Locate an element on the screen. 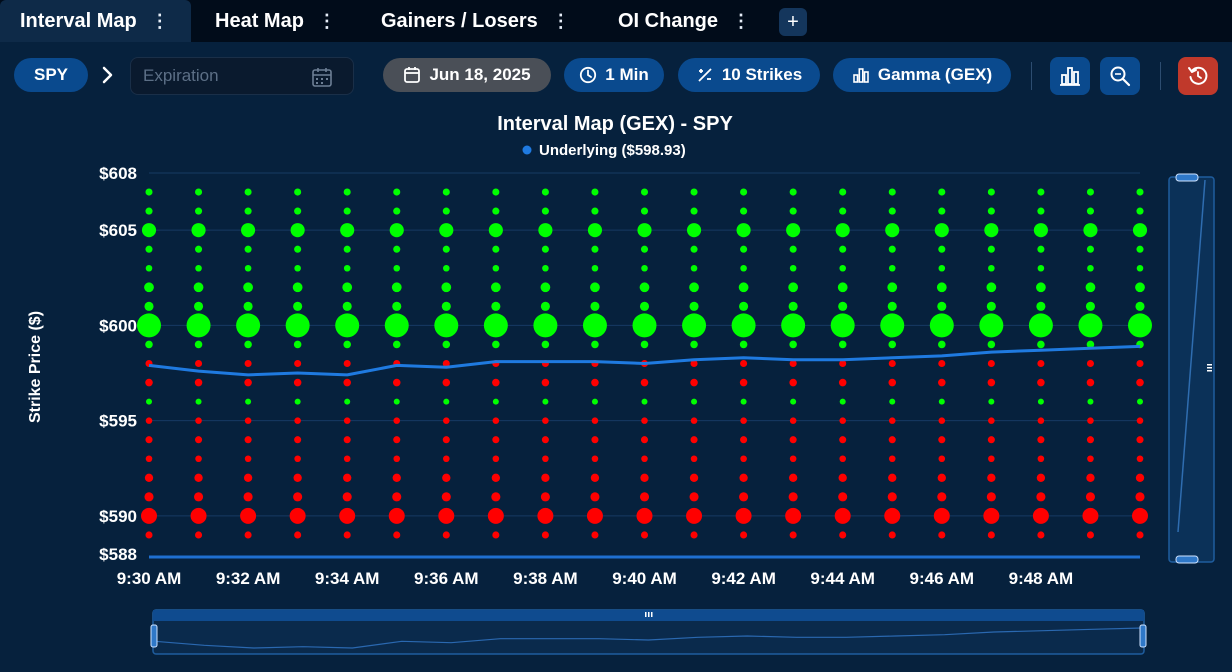 The width and height of the screenshot is (1232, 672). strikes-button: 10 Strikes is located at coordinates (749, 75).